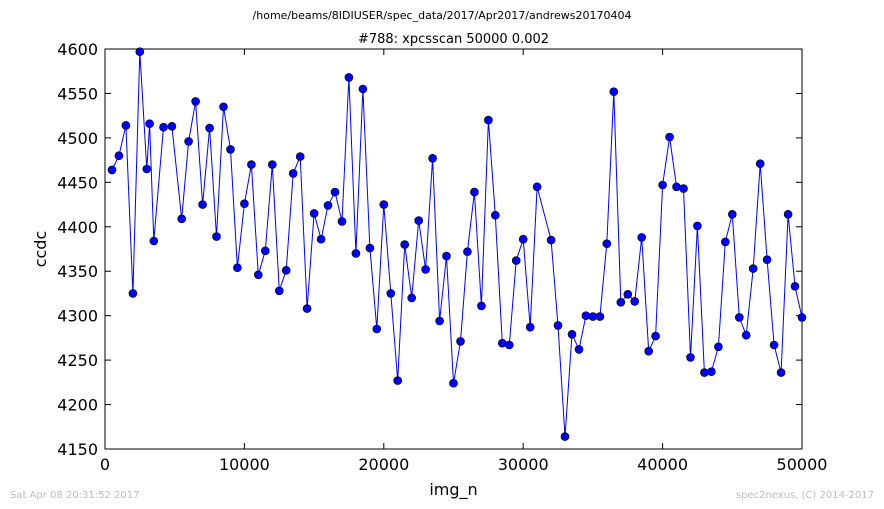  Describe the element at coordinates (662, 464) in the screenshot. I see `x-tick-label-4: 40000` at that location.